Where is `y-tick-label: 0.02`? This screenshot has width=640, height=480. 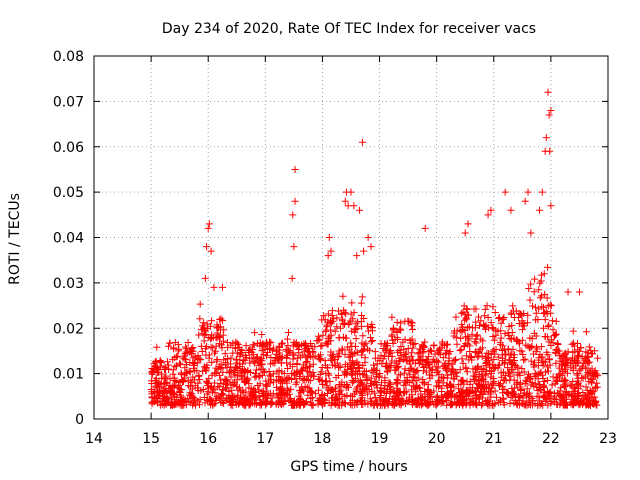
y-tick-label: 0.02 is located at coordinates (68, 329).